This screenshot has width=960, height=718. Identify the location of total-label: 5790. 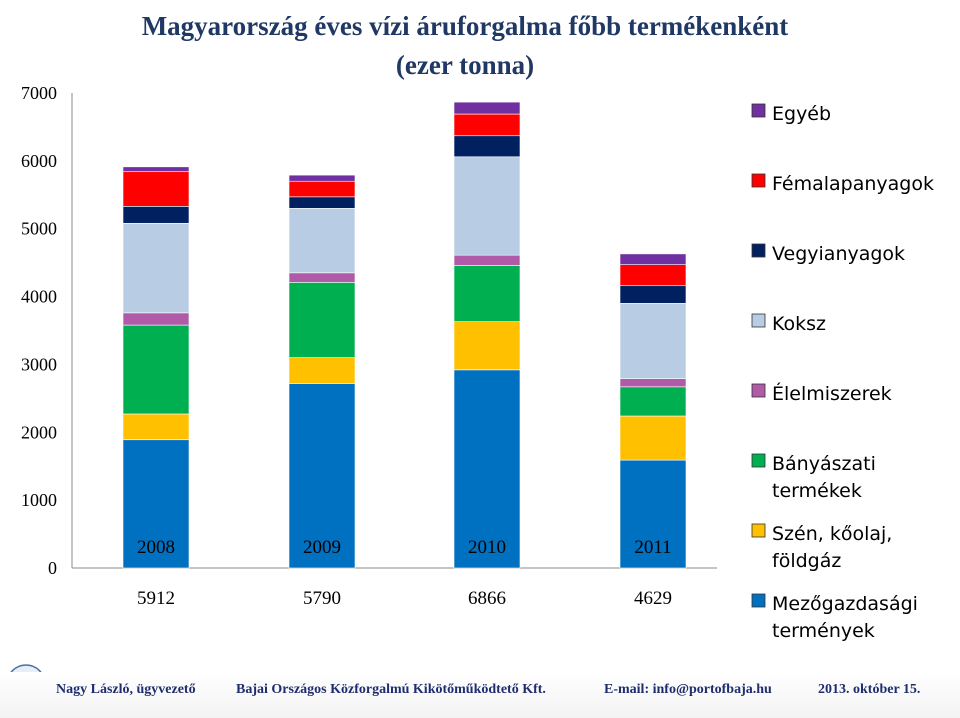
(322, 598).